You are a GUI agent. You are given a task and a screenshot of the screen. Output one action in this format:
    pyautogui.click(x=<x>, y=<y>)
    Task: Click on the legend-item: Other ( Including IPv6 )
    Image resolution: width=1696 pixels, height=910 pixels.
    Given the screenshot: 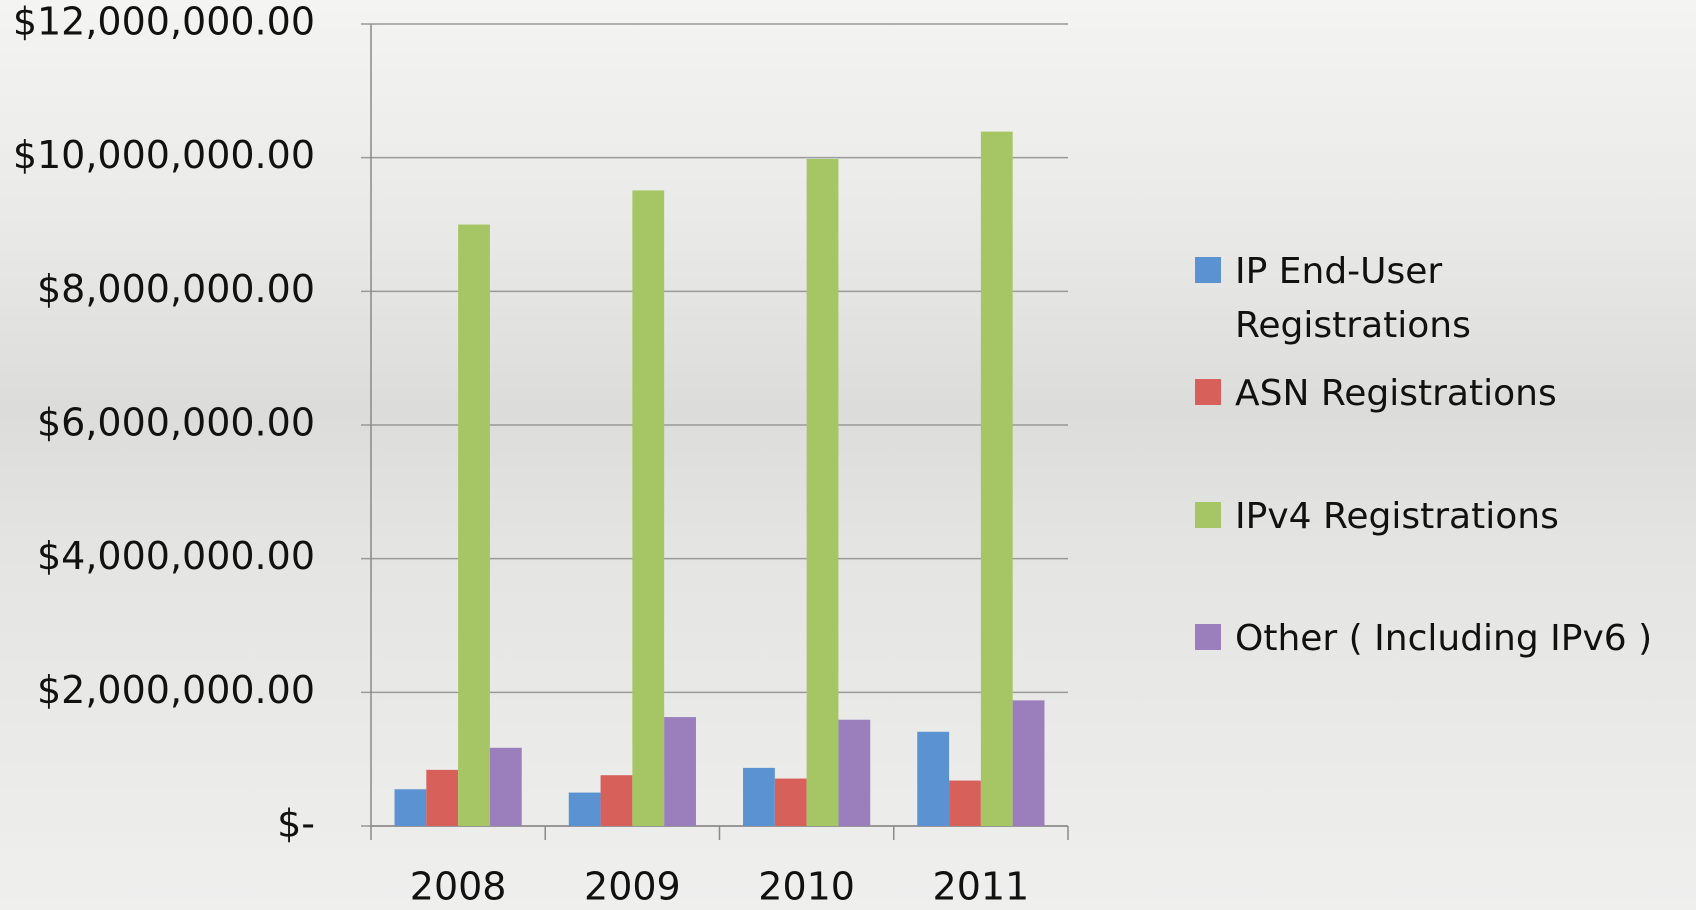 What is the action you would take?
    pyautogui.click(x=1423, y=639)
    